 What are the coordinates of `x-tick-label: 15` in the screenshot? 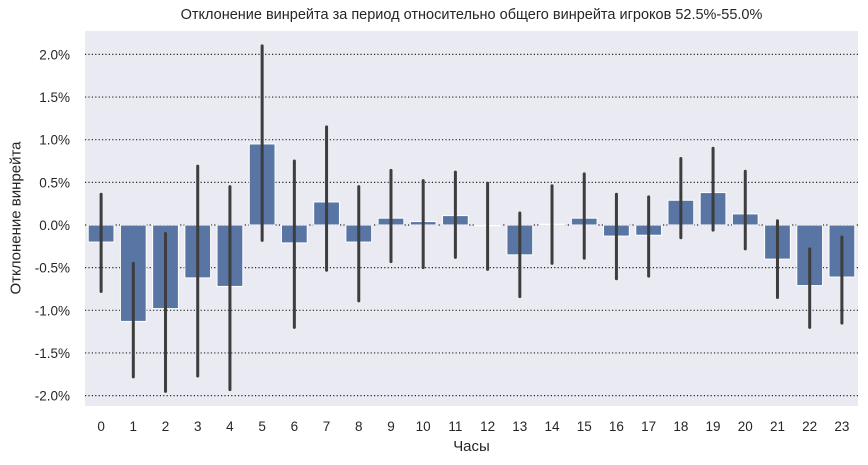 It's located at (584, 426).